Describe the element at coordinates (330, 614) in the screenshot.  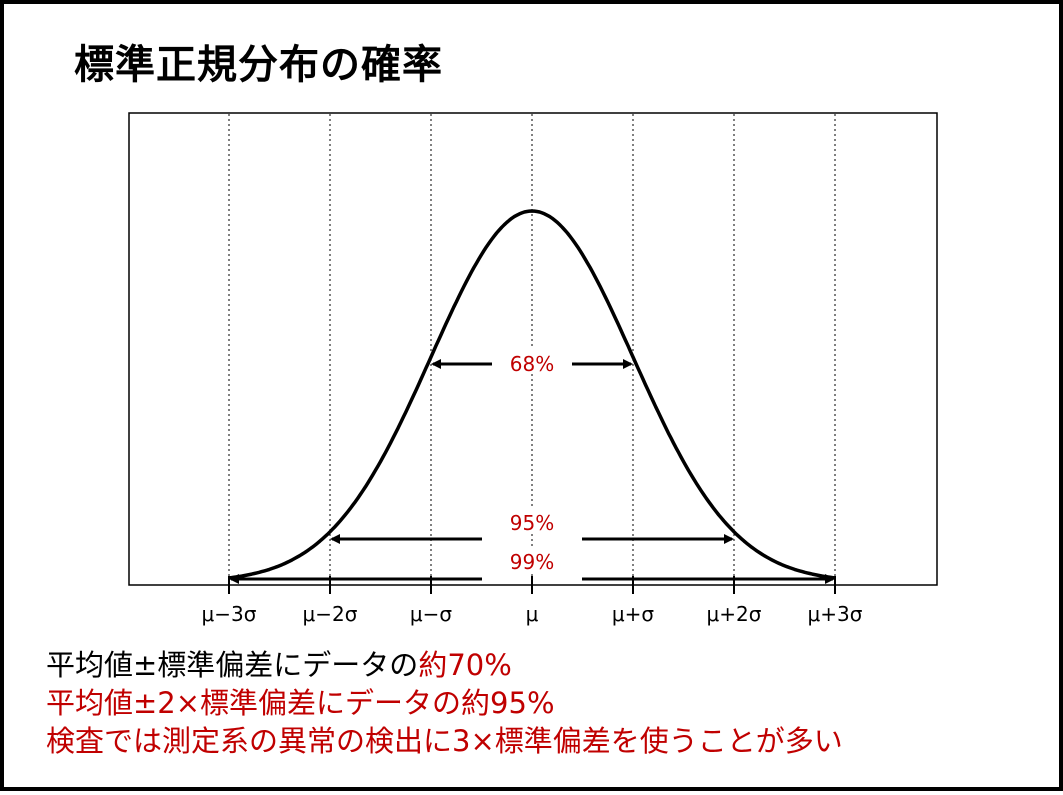
I see `tick-label: μ−2σ` at that location.